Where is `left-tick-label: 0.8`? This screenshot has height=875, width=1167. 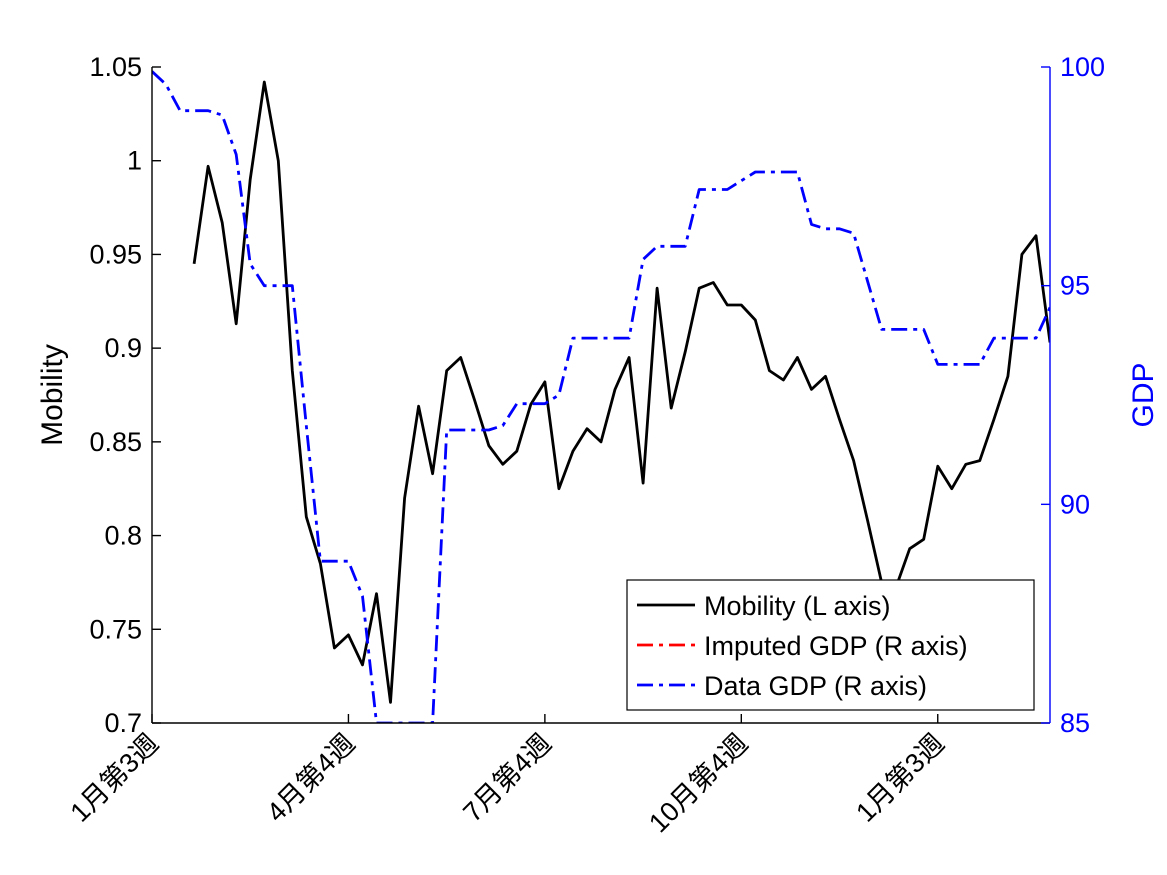
left-tick-label: 0.8 is located at coordinates (123, 536).